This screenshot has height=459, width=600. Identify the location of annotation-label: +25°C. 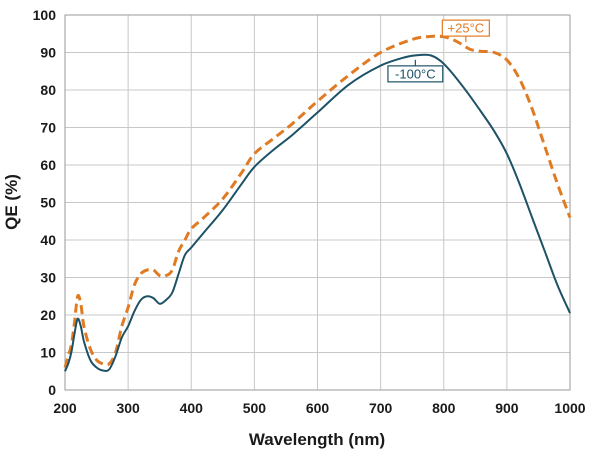
(466, 28).